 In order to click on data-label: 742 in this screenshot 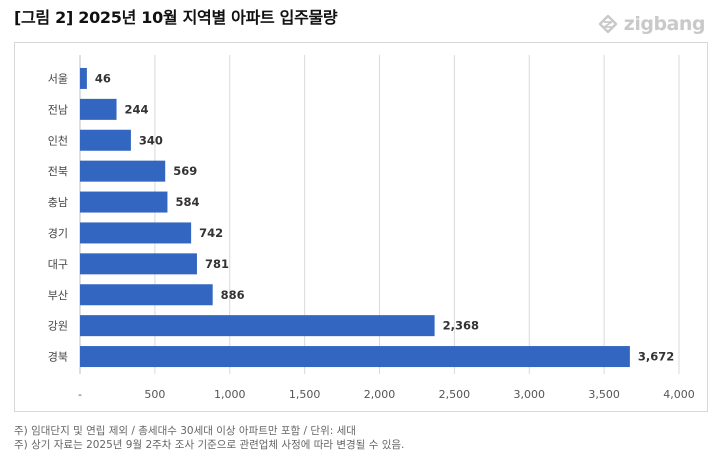, I will do `click(211, 233)`.